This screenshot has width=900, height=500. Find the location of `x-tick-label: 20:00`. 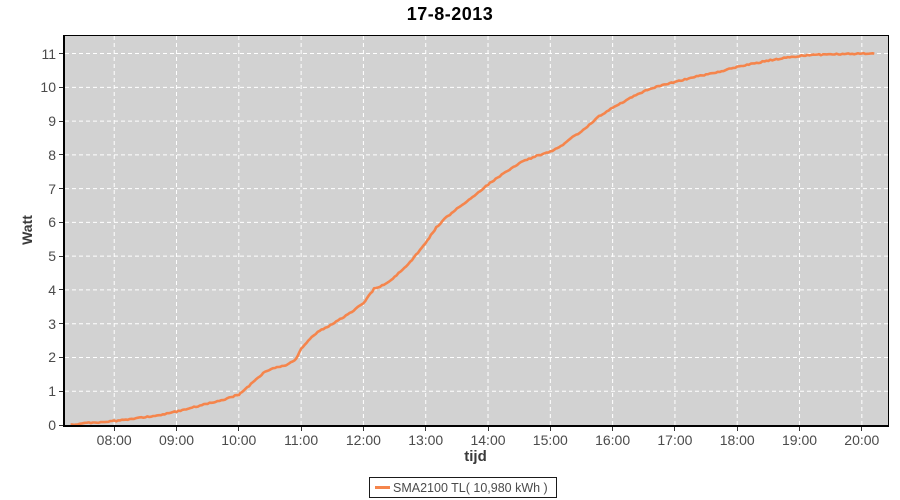

x-tick-label: 20:00 is located at coordinates (862, 440).